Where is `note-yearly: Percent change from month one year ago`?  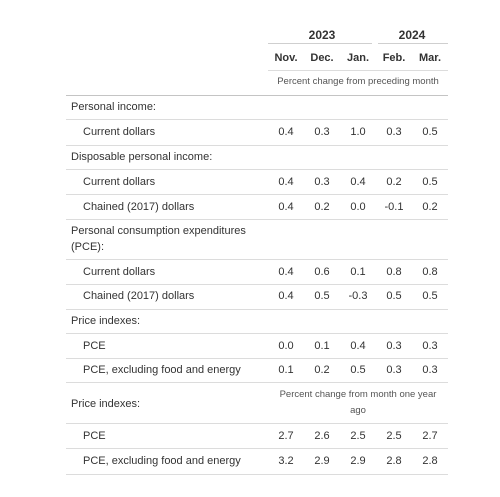 note-yearly: Percent change from month one year ago is located at coordinates (358, 402).